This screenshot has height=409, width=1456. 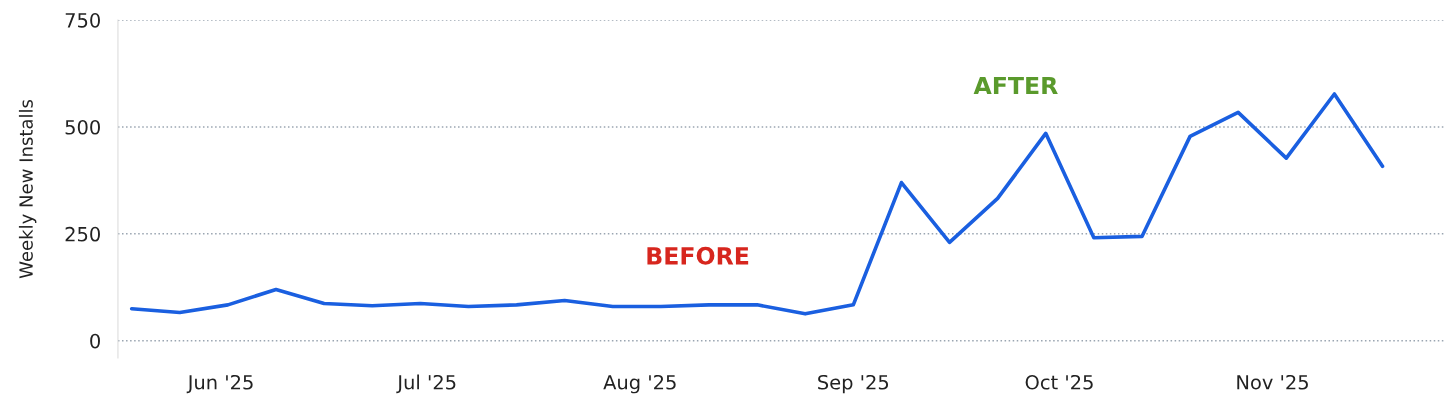 What do you see at coordinates (1015, 85) in the screenshot?
I see `annotation: AFTER` at bounding box center [1015, 85].